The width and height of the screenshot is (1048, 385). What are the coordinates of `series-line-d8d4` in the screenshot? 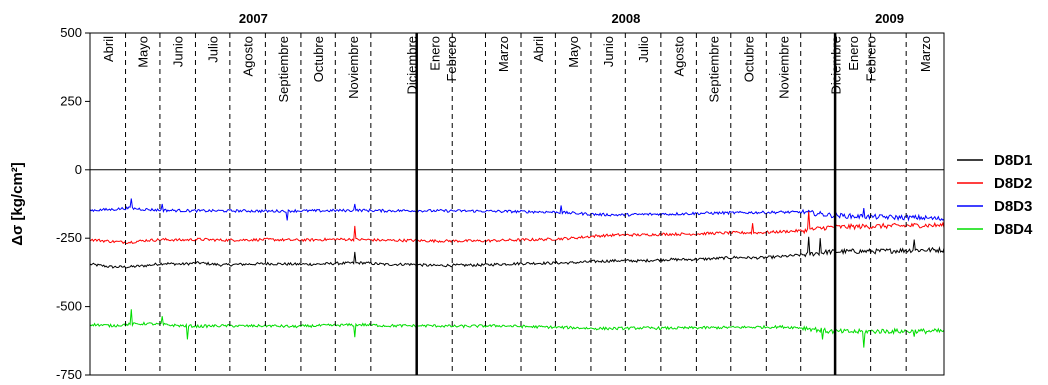 It's located at (517, 328).